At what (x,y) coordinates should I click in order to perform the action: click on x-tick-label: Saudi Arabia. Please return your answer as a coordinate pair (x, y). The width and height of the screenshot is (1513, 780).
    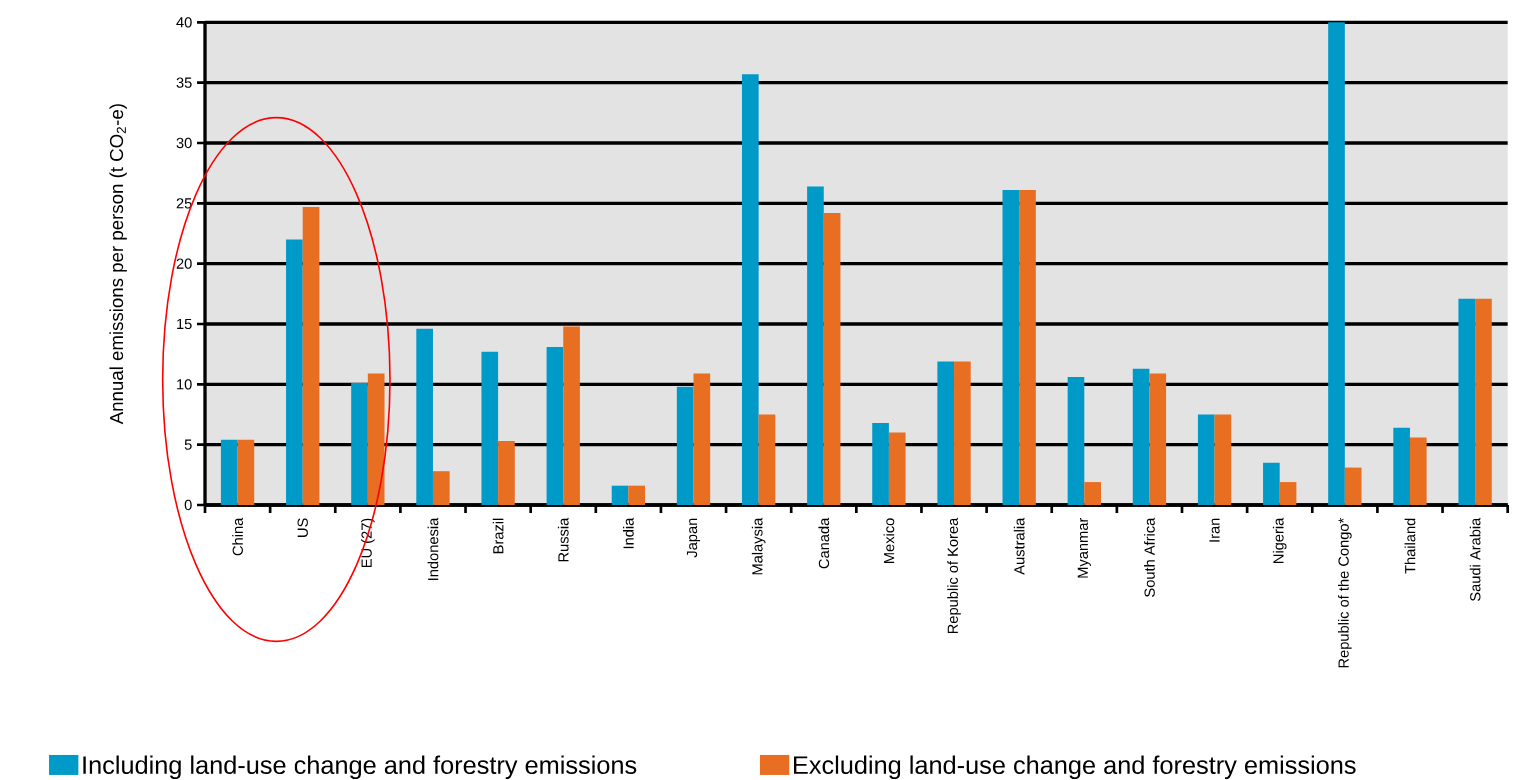
    Looking at the image, I should click on (1475, 559).